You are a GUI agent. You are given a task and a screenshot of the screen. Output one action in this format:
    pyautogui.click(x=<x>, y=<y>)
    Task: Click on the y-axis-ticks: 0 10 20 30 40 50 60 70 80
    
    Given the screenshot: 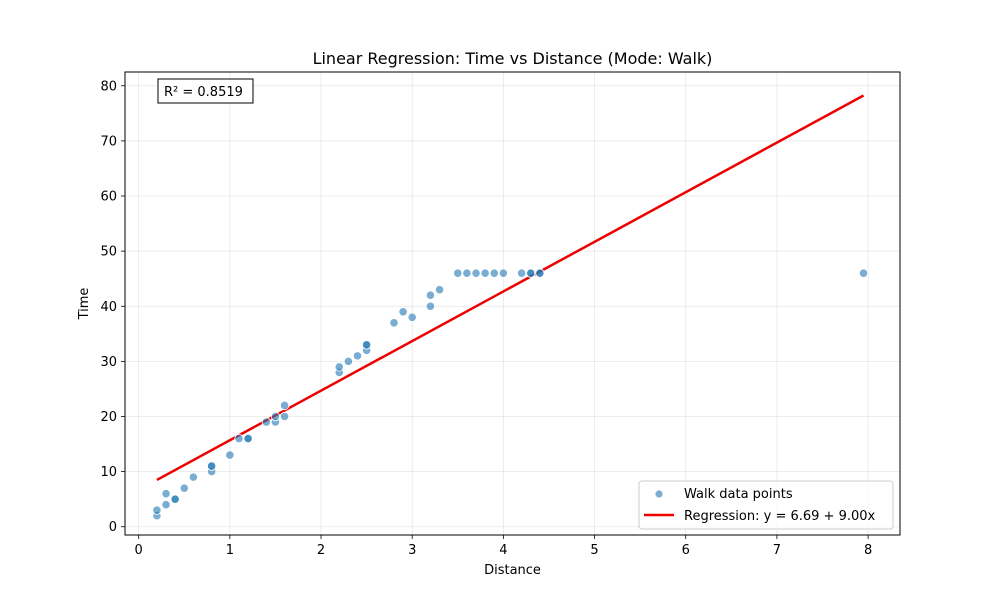 What is the action you would take?
    pyautogui.click(x=112, y=307)
    